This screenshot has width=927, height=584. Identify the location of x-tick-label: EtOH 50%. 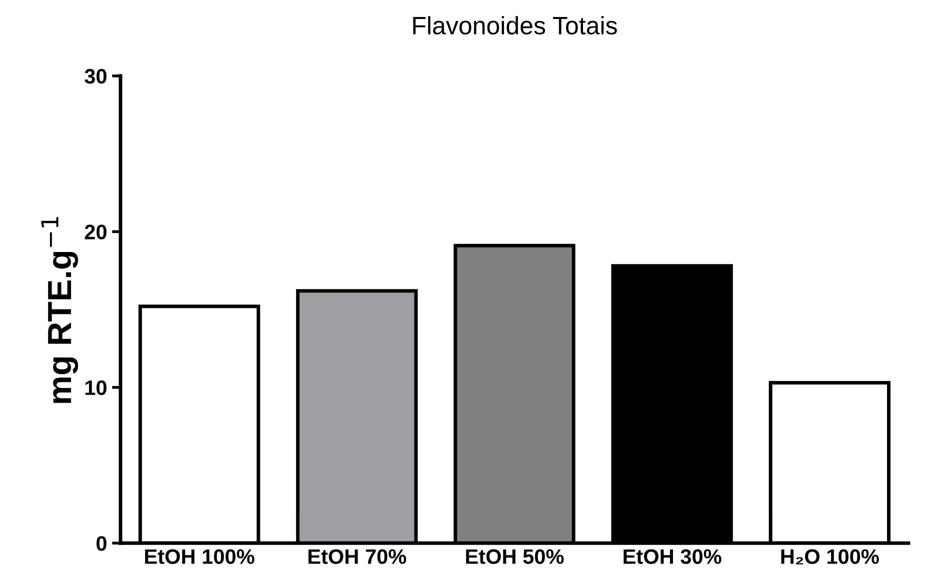
(515, 556).